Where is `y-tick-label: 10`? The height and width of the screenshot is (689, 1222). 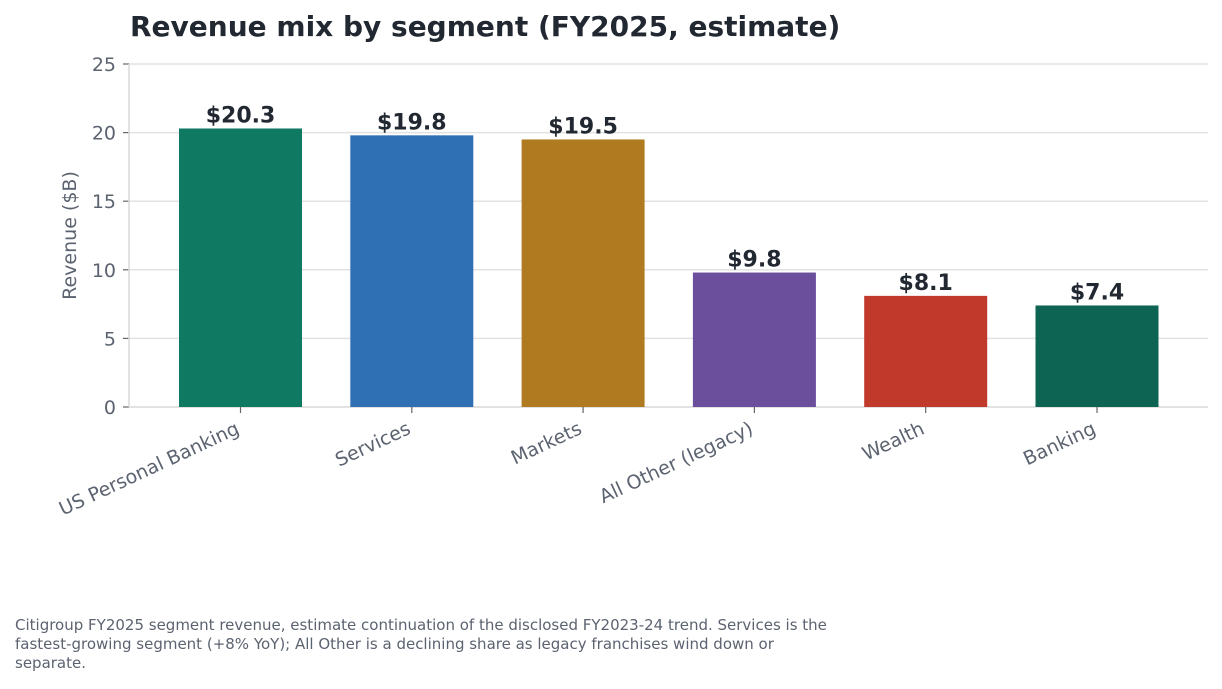
y-tick-label: 10 is located at coordinates (104, 271).